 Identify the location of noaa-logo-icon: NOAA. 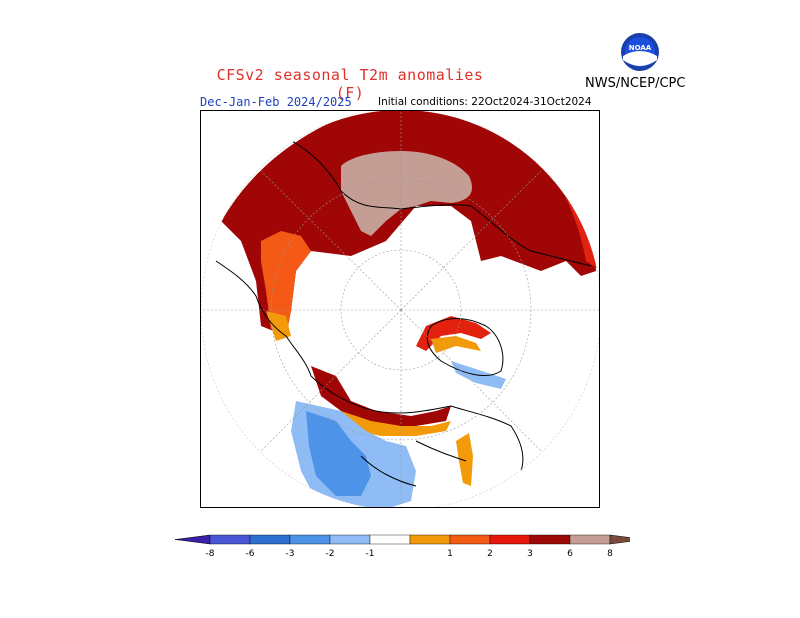
(640, 52).